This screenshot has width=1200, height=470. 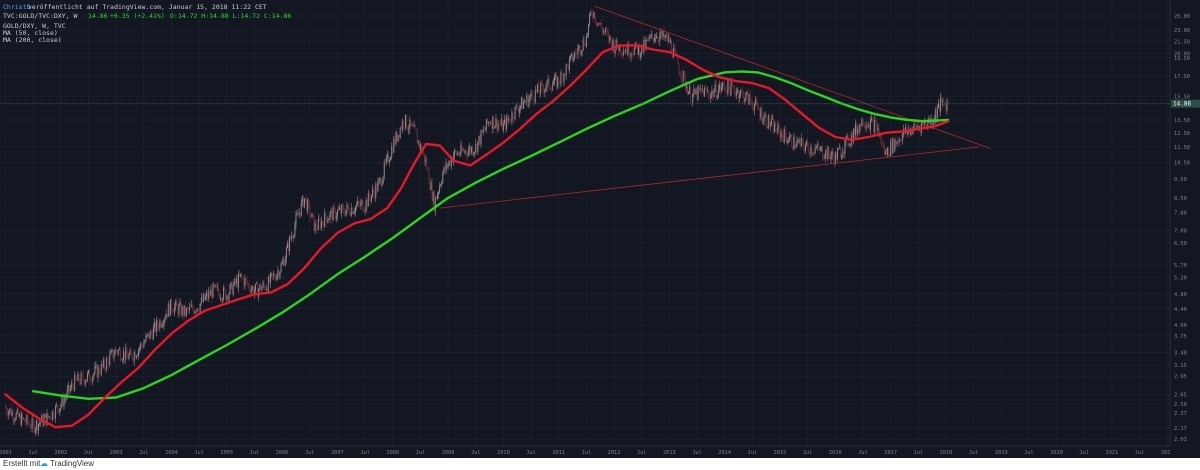 What do you see at coordinates (30, 33) in the screenshot?
I see `legend-ma50: MA (50, close)` at bounding box center [30, 33].